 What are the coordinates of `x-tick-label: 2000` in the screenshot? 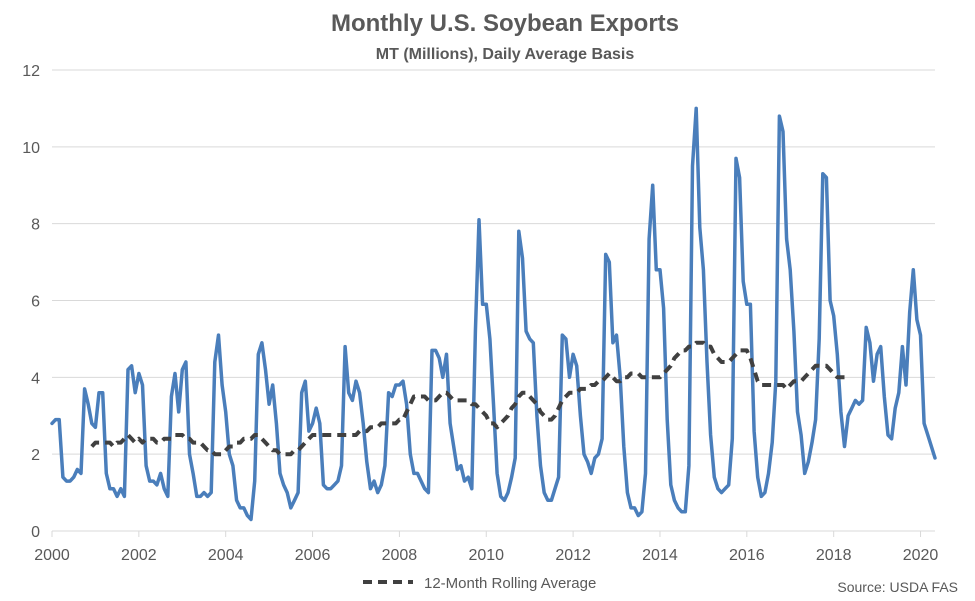 It's located at (52, 555).